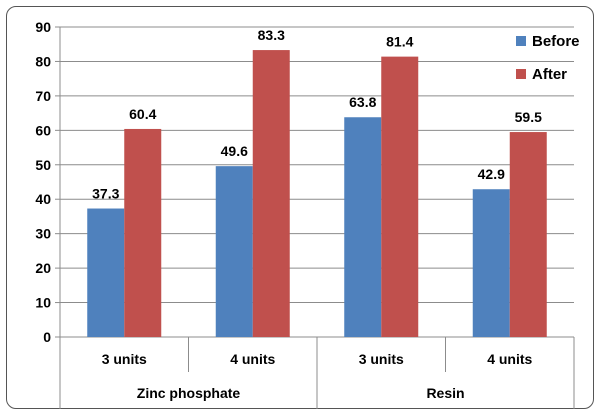 This screenshot has height=417, width=602. Describe the element at coordinates (271, 35) in the screenshot. I see `data-label: 83.3` at that location.